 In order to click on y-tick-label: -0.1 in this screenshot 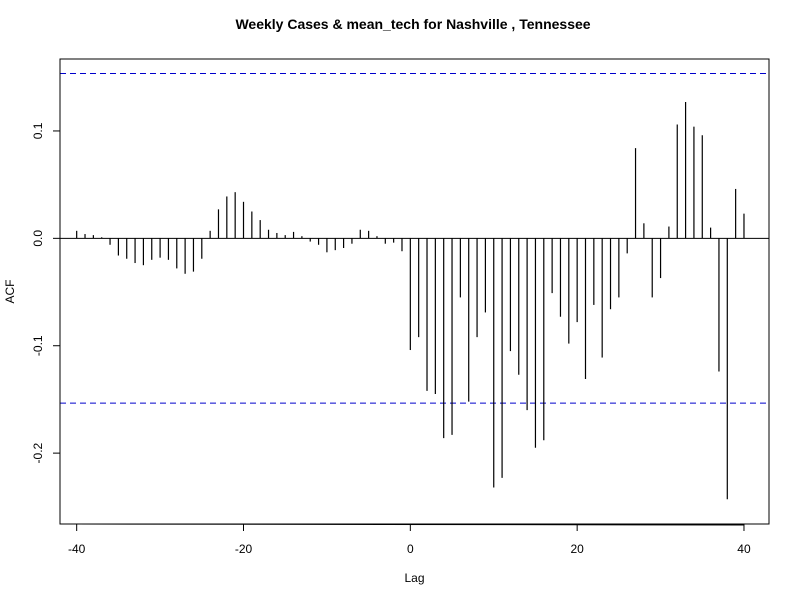, I will do `click(38, 345)`.